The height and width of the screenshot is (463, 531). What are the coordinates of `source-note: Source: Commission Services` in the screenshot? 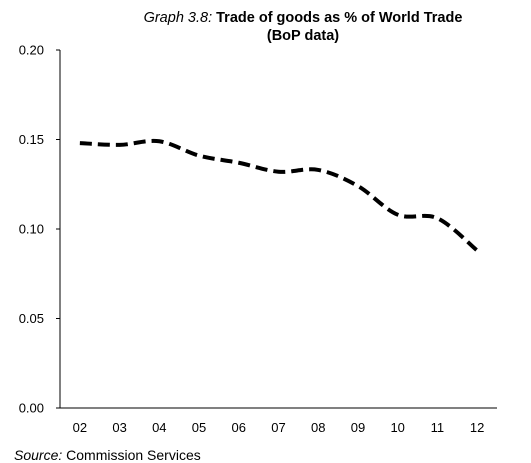 It's located at (107, 455).